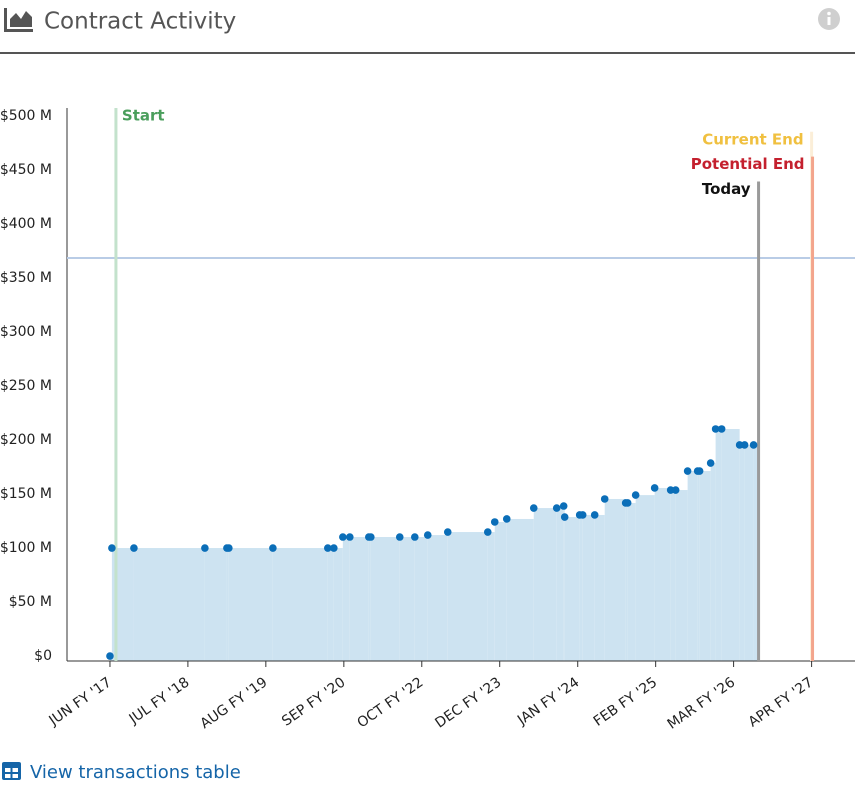  Describe the element at coordinates (313, 701) in the screenshot. I see `x-tick-label: SEP FY '20` at that location.